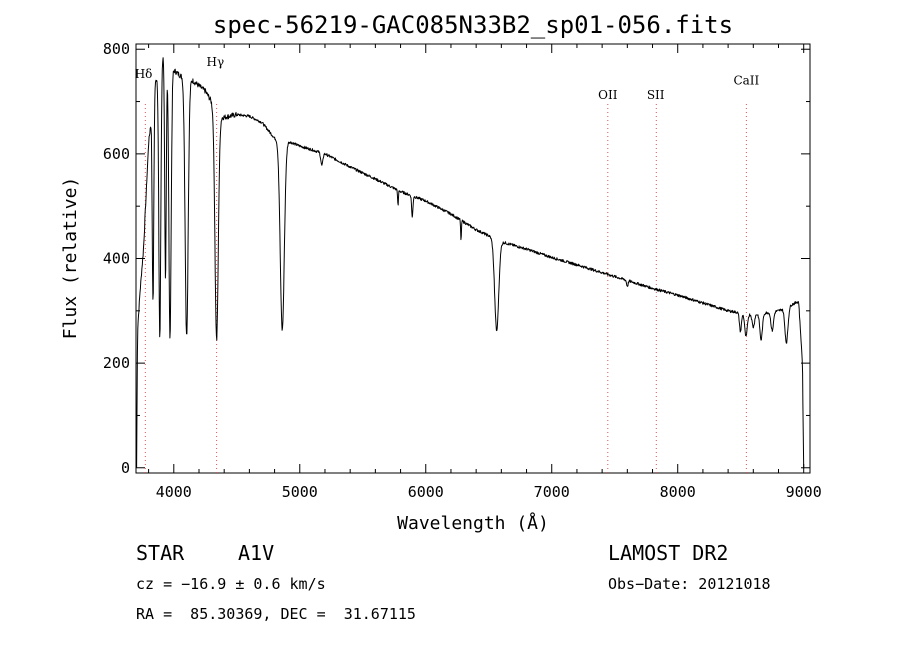  I want to click on observation-date: Obs−Date: 20121018, so click(689, 584).